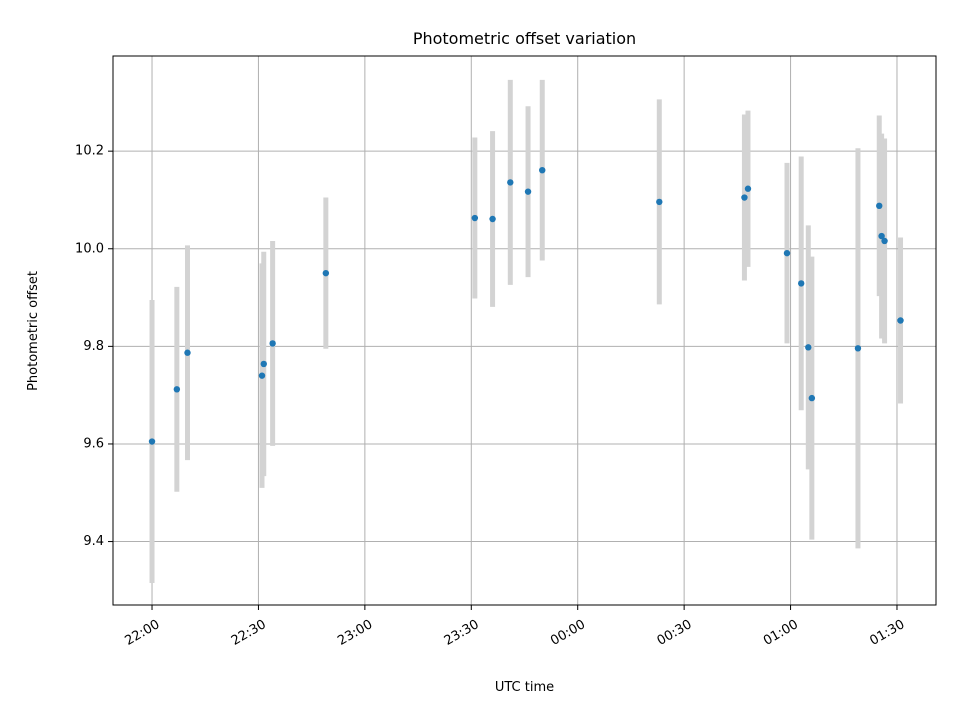  I want to click on y-tick-label: 9.6, so click(93, 443).